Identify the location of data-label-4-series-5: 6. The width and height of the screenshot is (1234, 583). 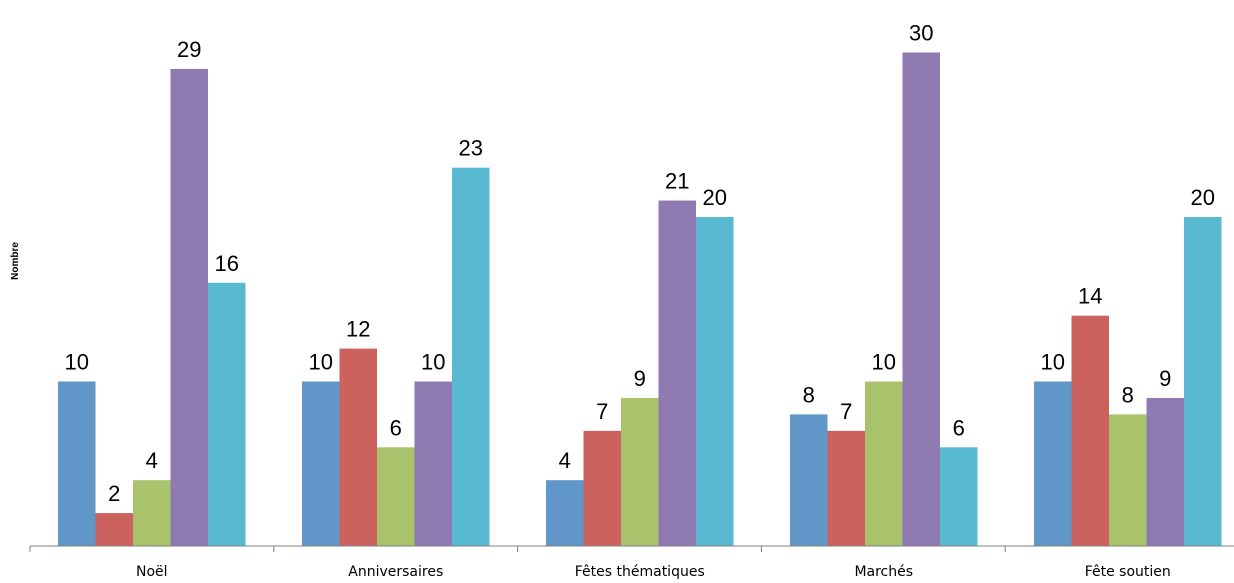
(959, 427).